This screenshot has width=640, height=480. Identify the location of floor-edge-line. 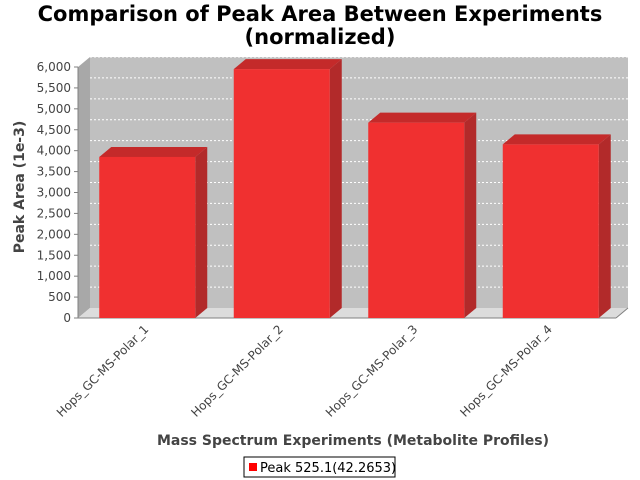
(622, 313).